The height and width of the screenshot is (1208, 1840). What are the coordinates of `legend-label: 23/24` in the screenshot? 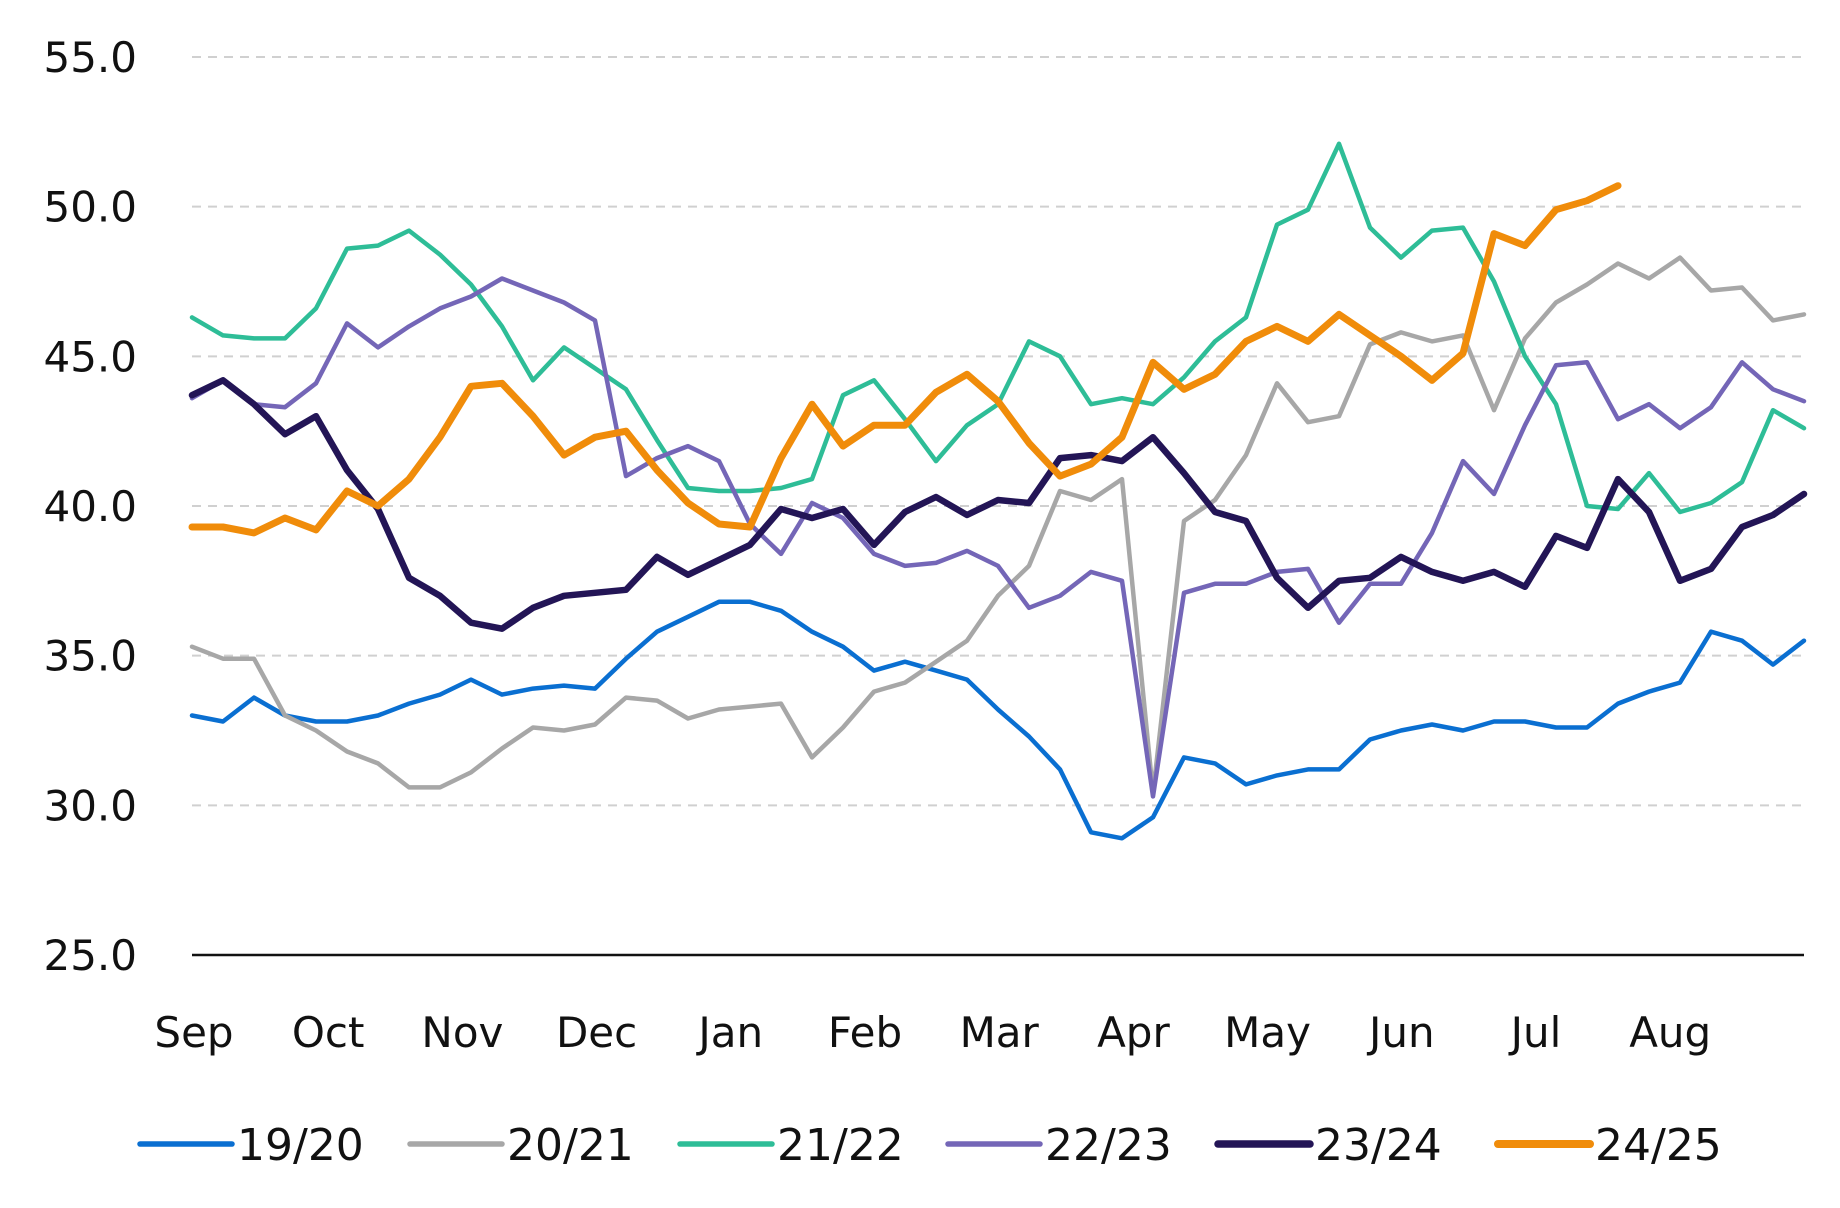 It's located at (1378, 1145).